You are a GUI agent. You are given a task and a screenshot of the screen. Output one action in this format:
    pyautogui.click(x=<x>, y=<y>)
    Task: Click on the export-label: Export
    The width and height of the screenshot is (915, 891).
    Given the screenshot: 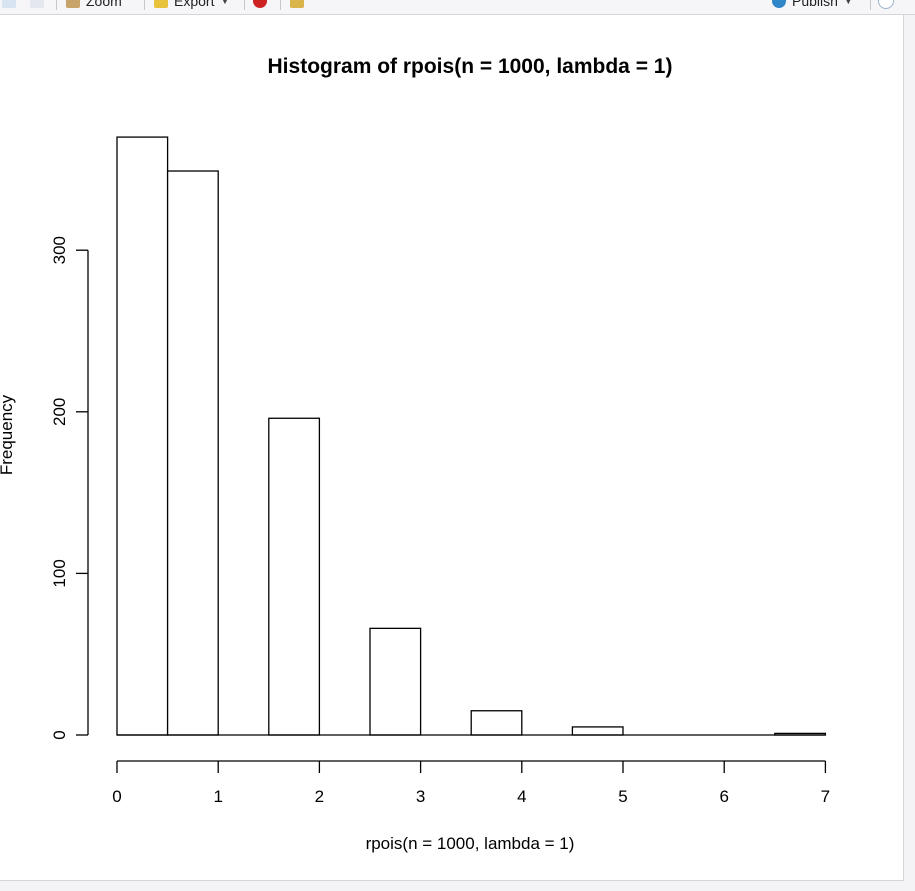 What is the action you would take?
    pyautogui.click(x=194, y=4)
    